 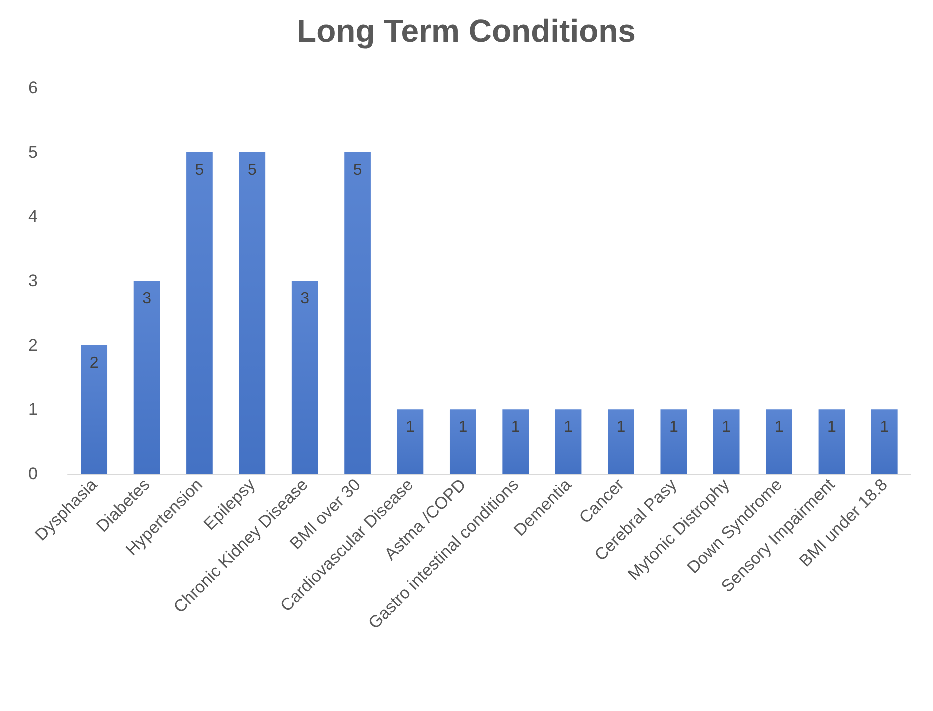 I want to click on y-tick-label: 2, so click(x=33, y=345).